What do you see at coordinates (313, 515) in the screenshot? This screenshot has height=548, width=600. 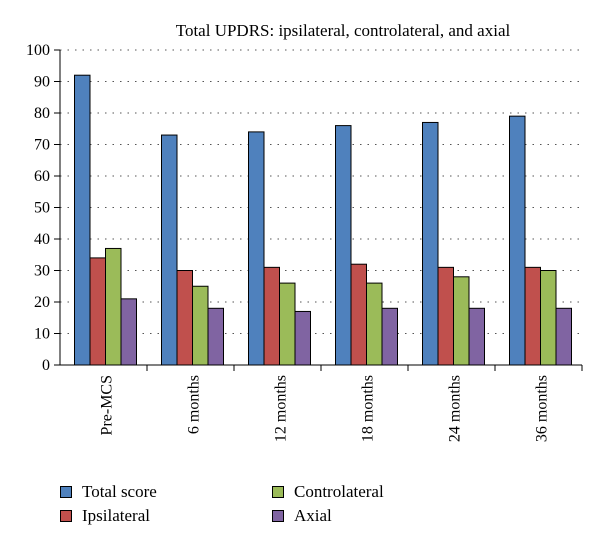 I see `legend-label-axial: Axial` at bounding box center [313, 515].